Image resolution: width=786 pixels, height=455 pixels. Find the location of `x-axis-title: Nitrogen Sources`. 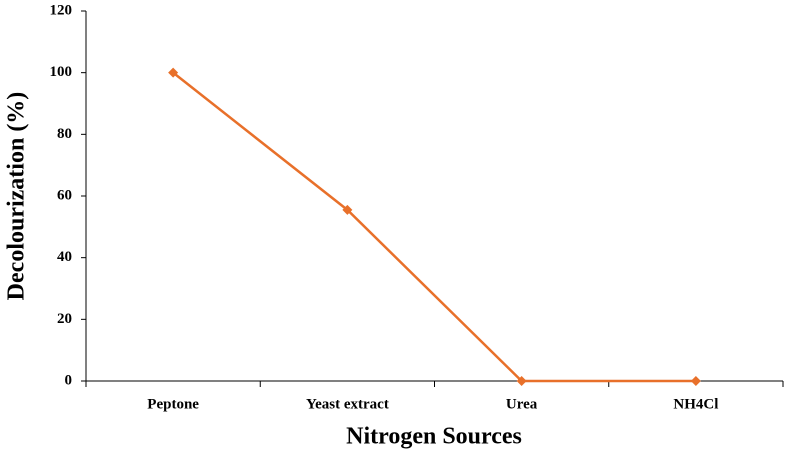

x-axis-title: Nitrogen Sources is located at coordinates (434, 437).